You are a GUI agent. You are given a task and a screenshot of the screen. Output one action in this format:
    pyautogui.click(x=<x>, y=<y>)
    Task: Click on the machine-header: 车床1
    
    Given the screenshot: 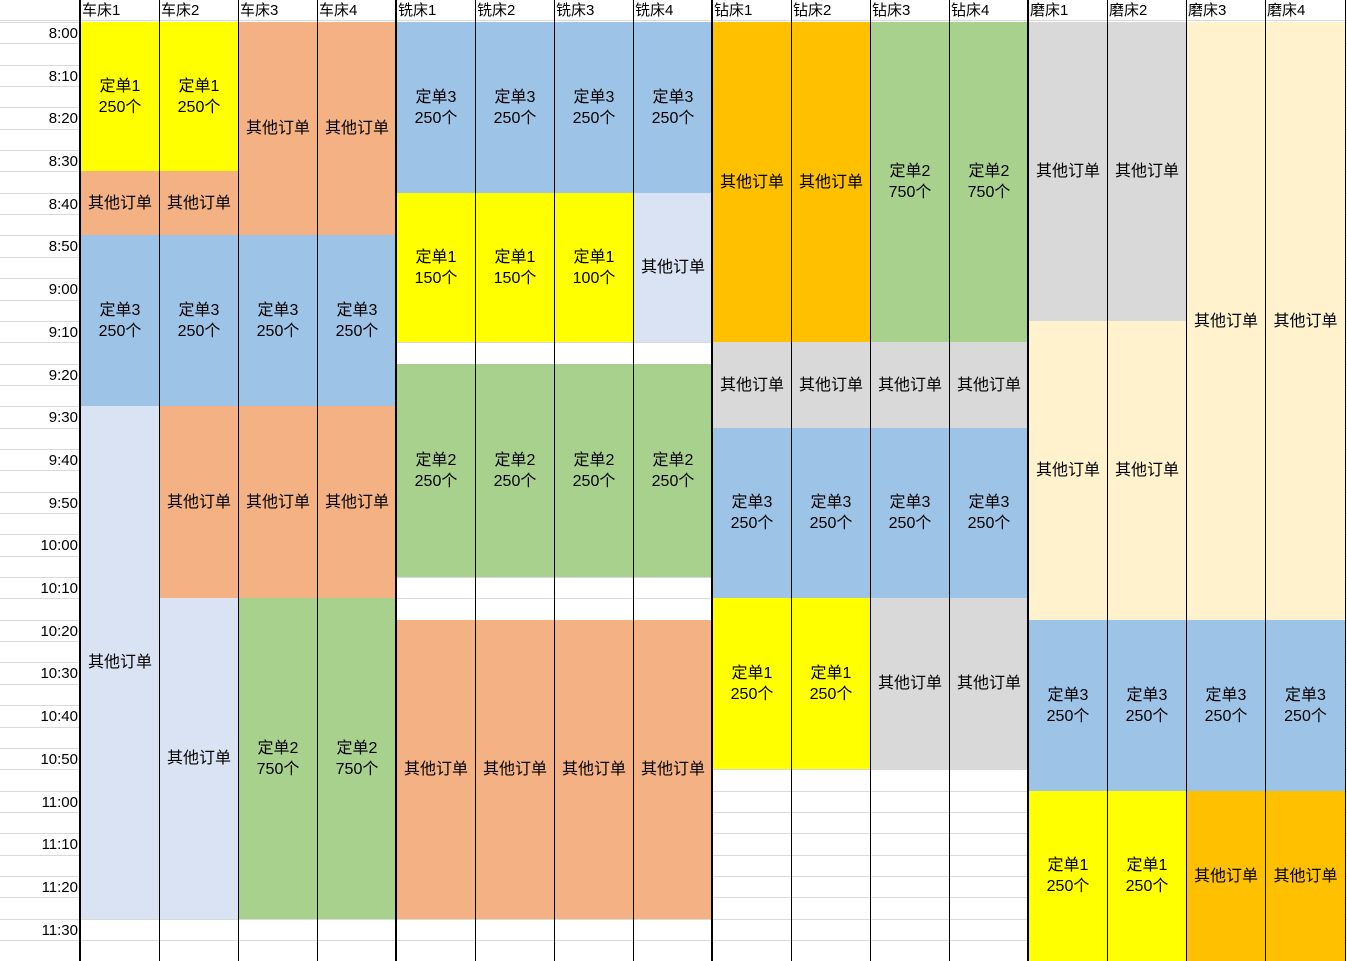 What is the action you would take?
    pyautogui.click(x=101, y=10)
    